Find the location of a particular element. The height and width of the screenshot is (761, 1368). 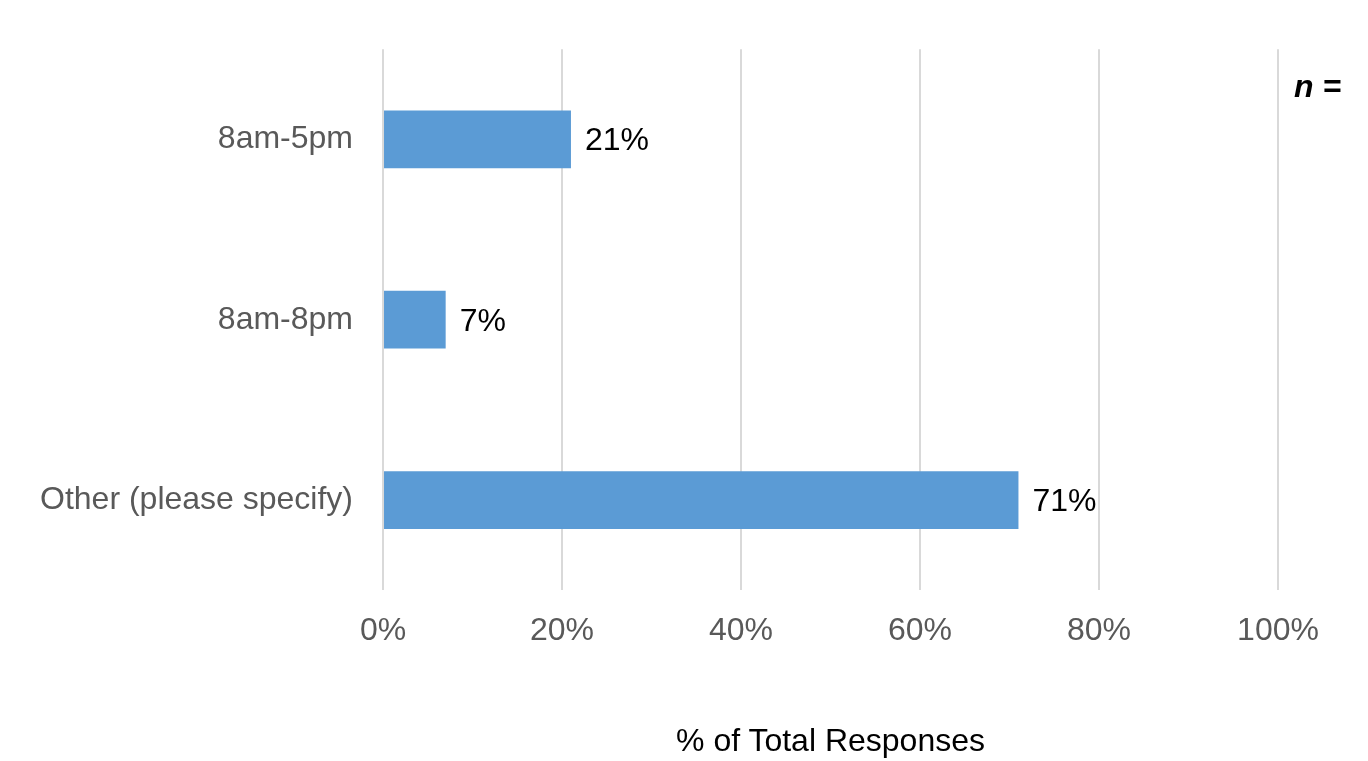

data-label: 7% is located at coordinates (482, 319).